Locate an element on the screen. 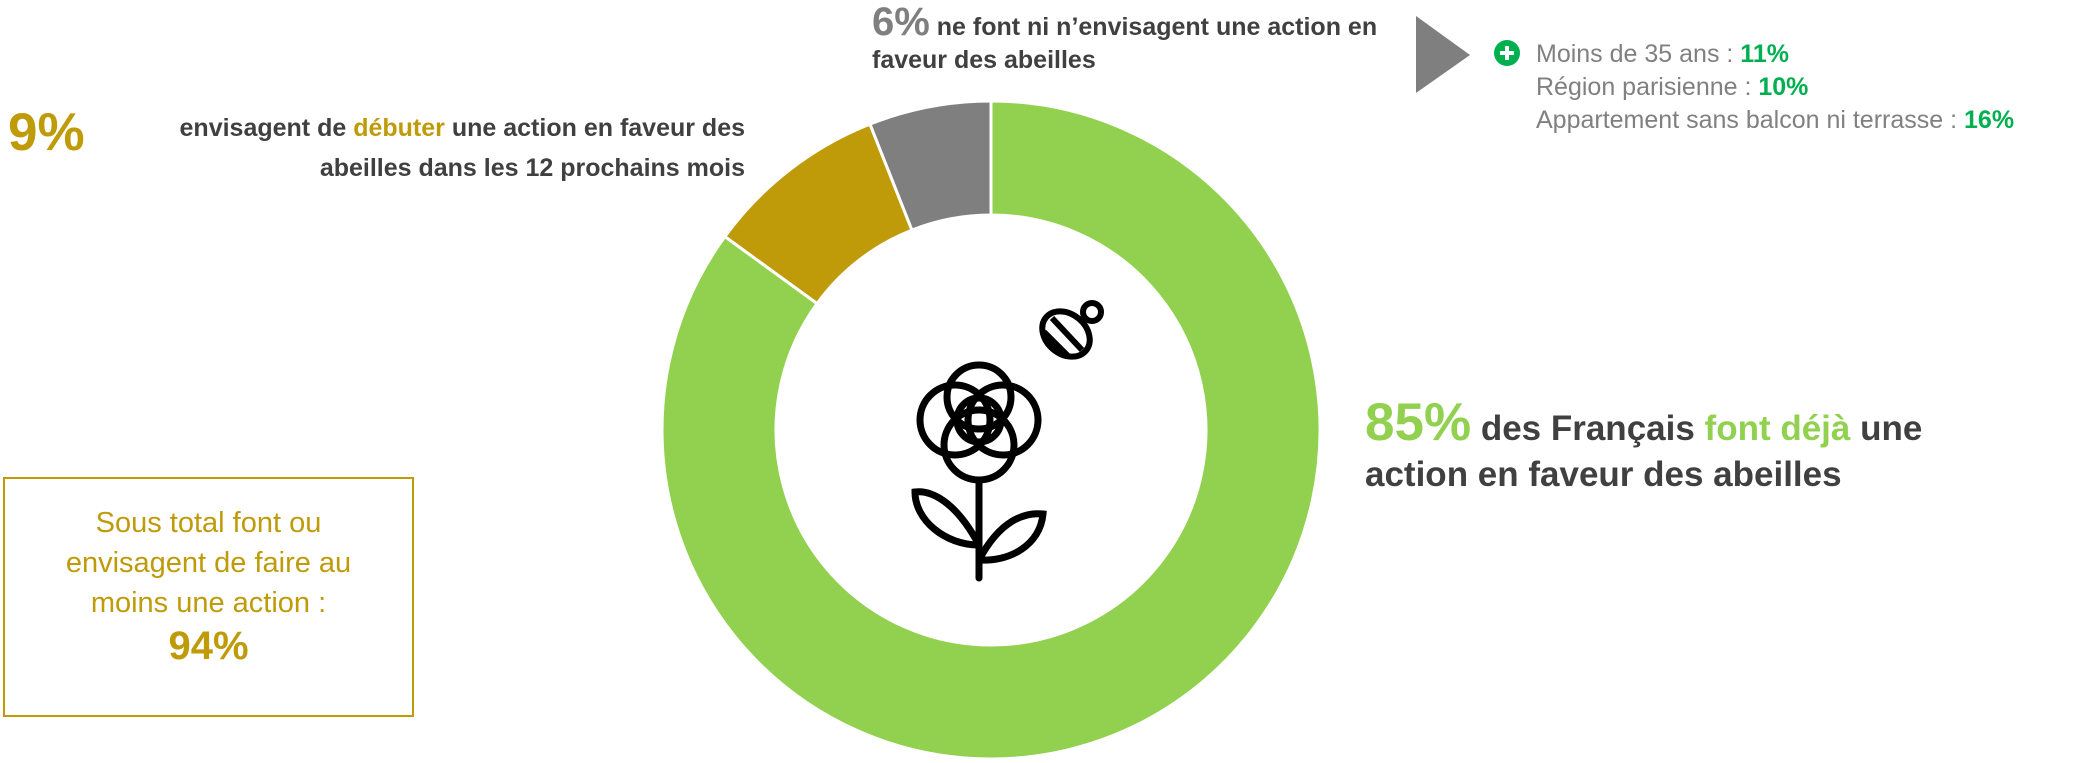 This screenshot has width=2093, height=763. label-text: envisagent de is located at coordinates (263, 128).